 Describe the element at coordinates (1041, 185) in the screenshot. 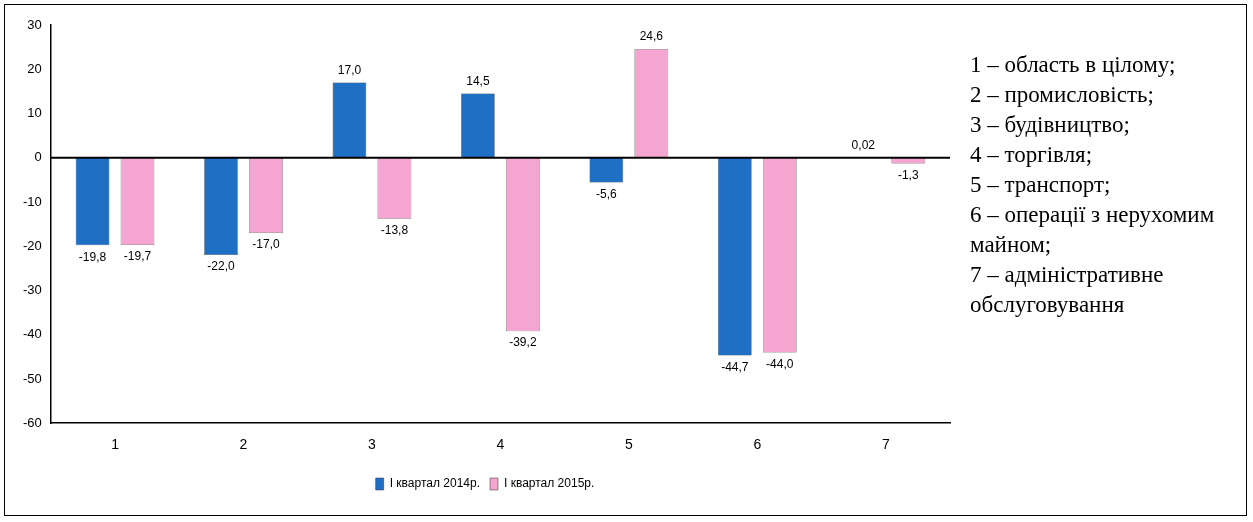

I see `text: 5 – транспорт;` at that location.